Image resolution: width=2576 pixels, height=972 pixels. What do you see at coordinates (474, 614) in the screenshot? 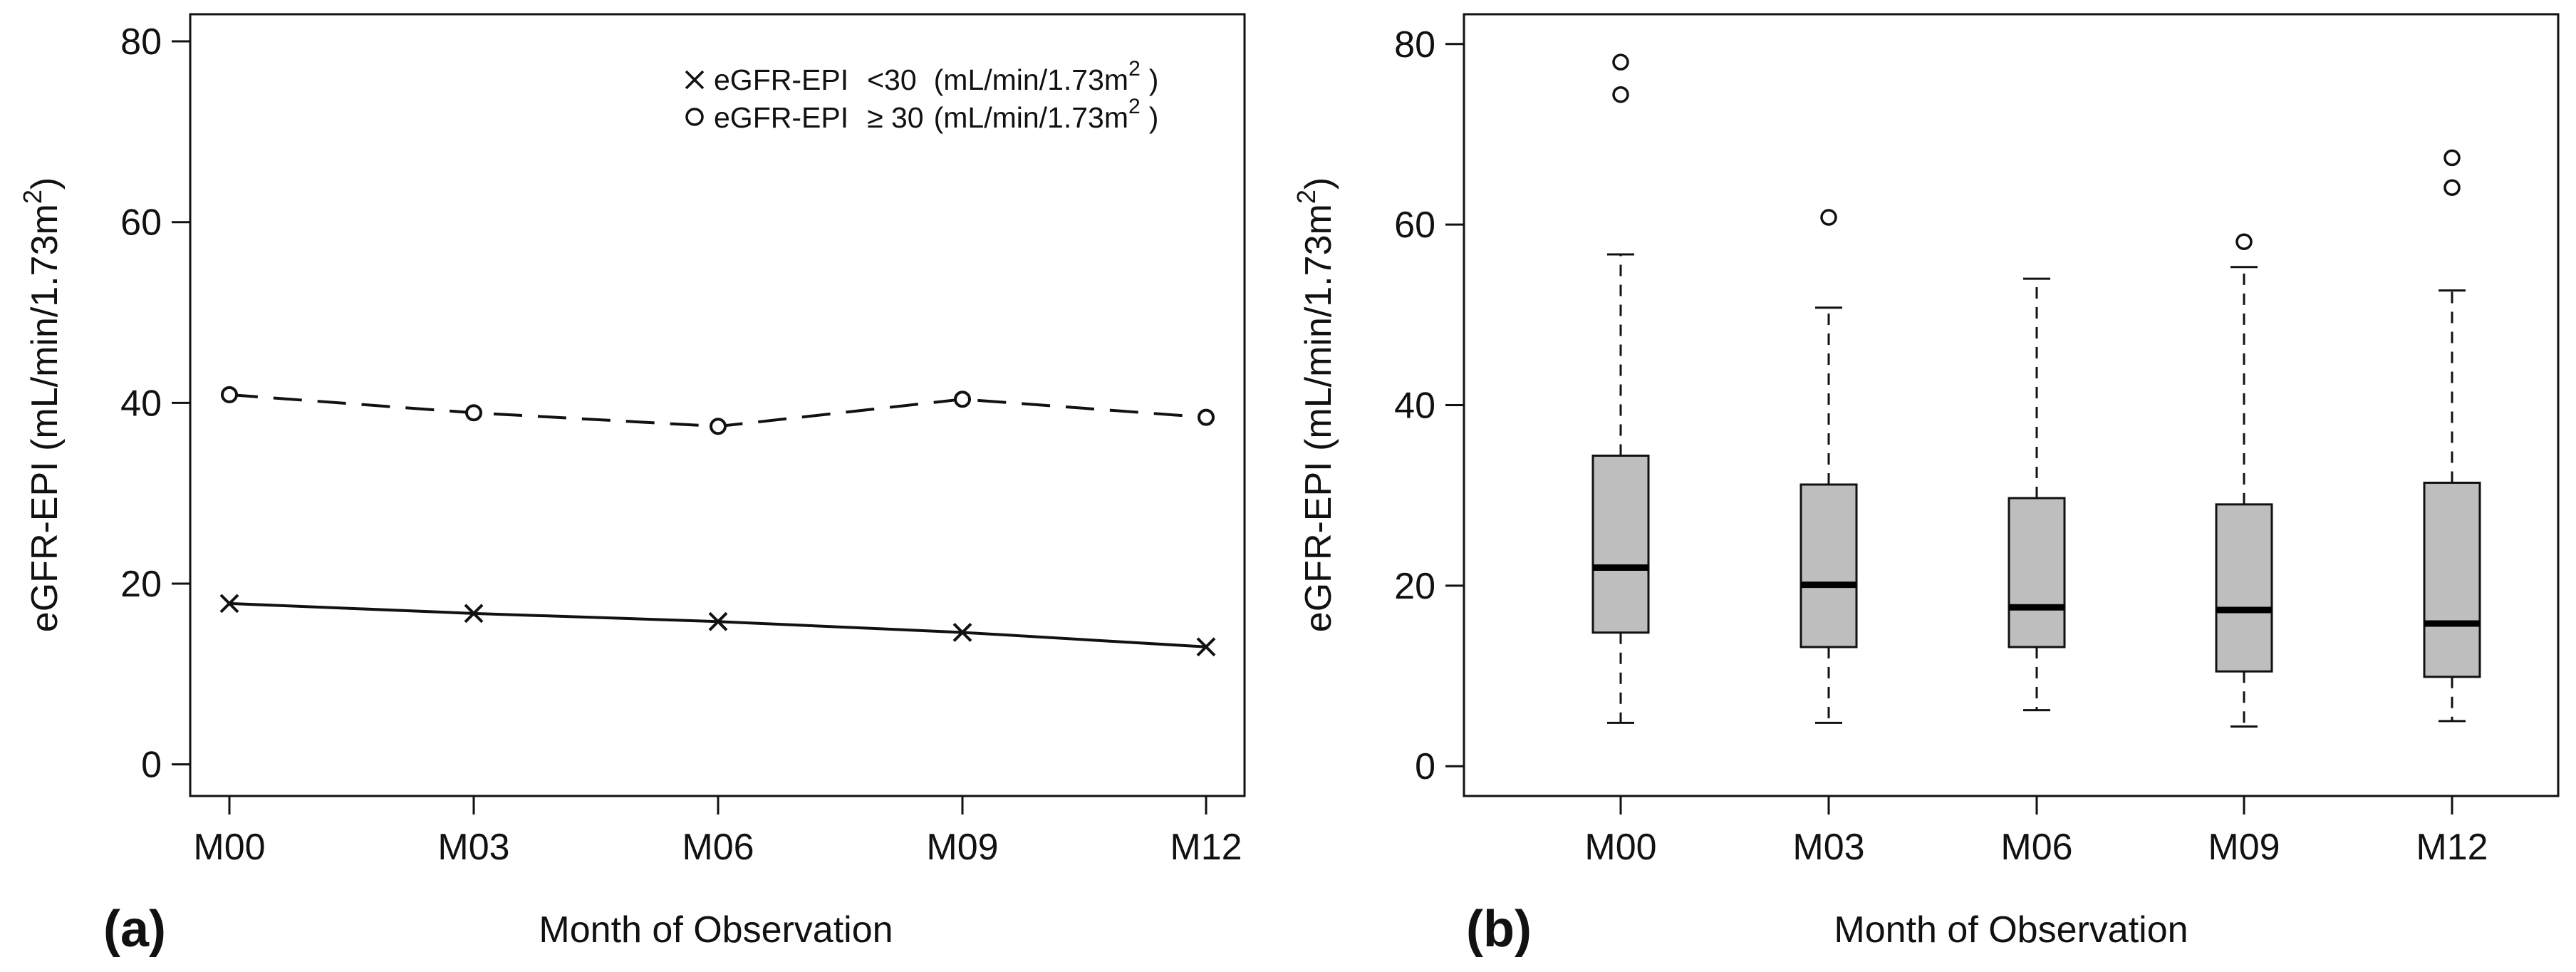
I see `point-x-M03` at bounding box center [474, 614].